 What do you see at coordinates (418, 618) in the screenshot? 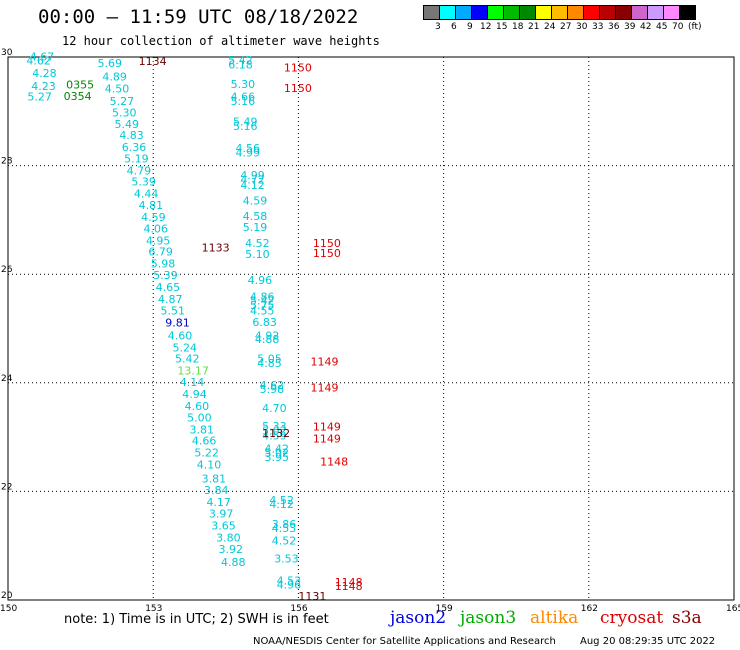
I see `legend-item-jason2: jason2` at bounding box center [418, 618].